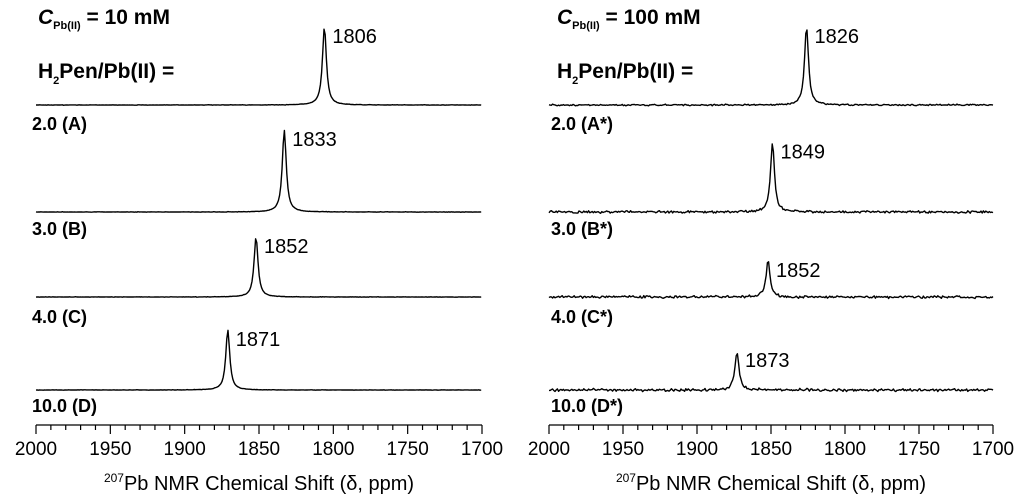  What do you see at coordinates (258, 340) in the screenshot?
I see `peak-label: 1871` at bounding box center [258, 340].